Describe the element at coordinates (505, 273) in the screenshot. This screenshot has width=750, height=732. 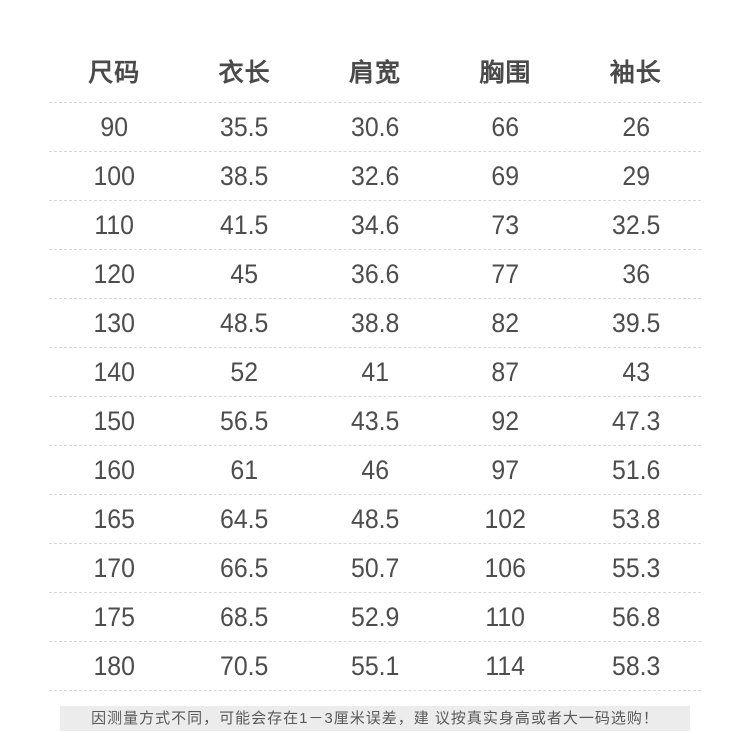
I see `cell-chest: 77` at that location.